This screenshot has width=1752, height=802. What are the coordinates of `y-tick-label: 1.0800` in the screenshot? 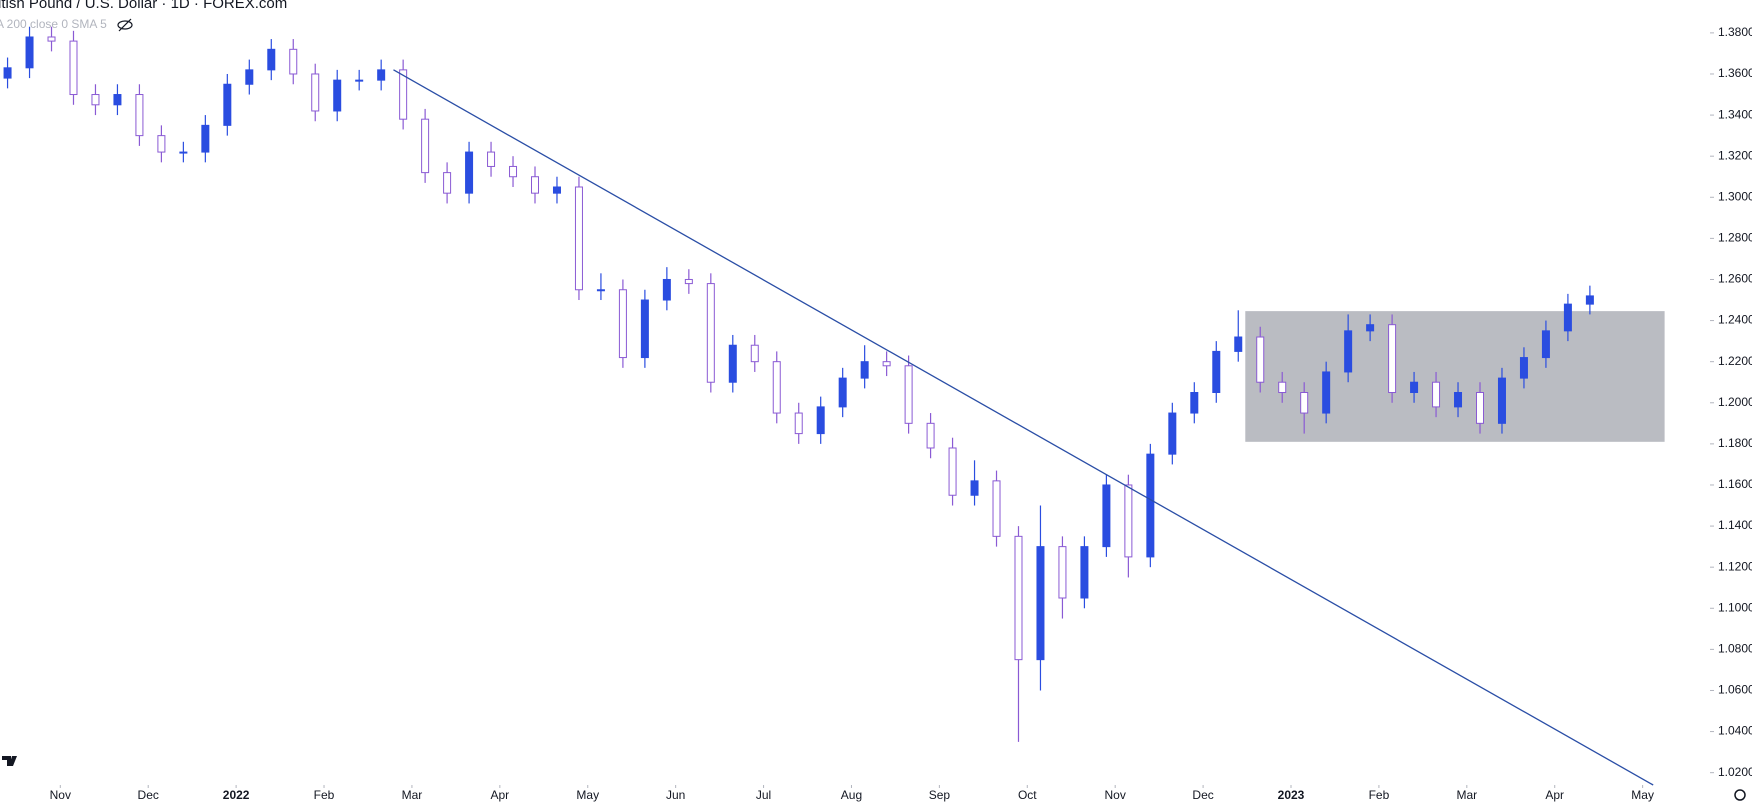 It's located at (1735, 649).